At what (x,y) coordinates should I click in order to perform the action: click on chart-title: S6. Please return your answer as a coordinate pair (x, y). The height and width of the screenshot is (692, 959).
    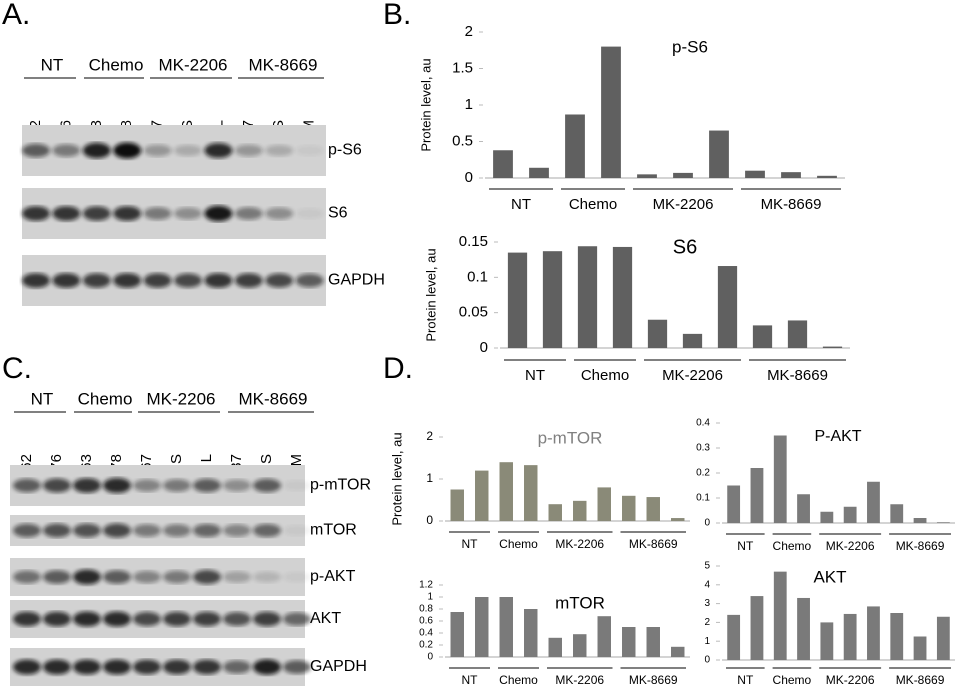
    Looking at the image, I should click on (685, 247).